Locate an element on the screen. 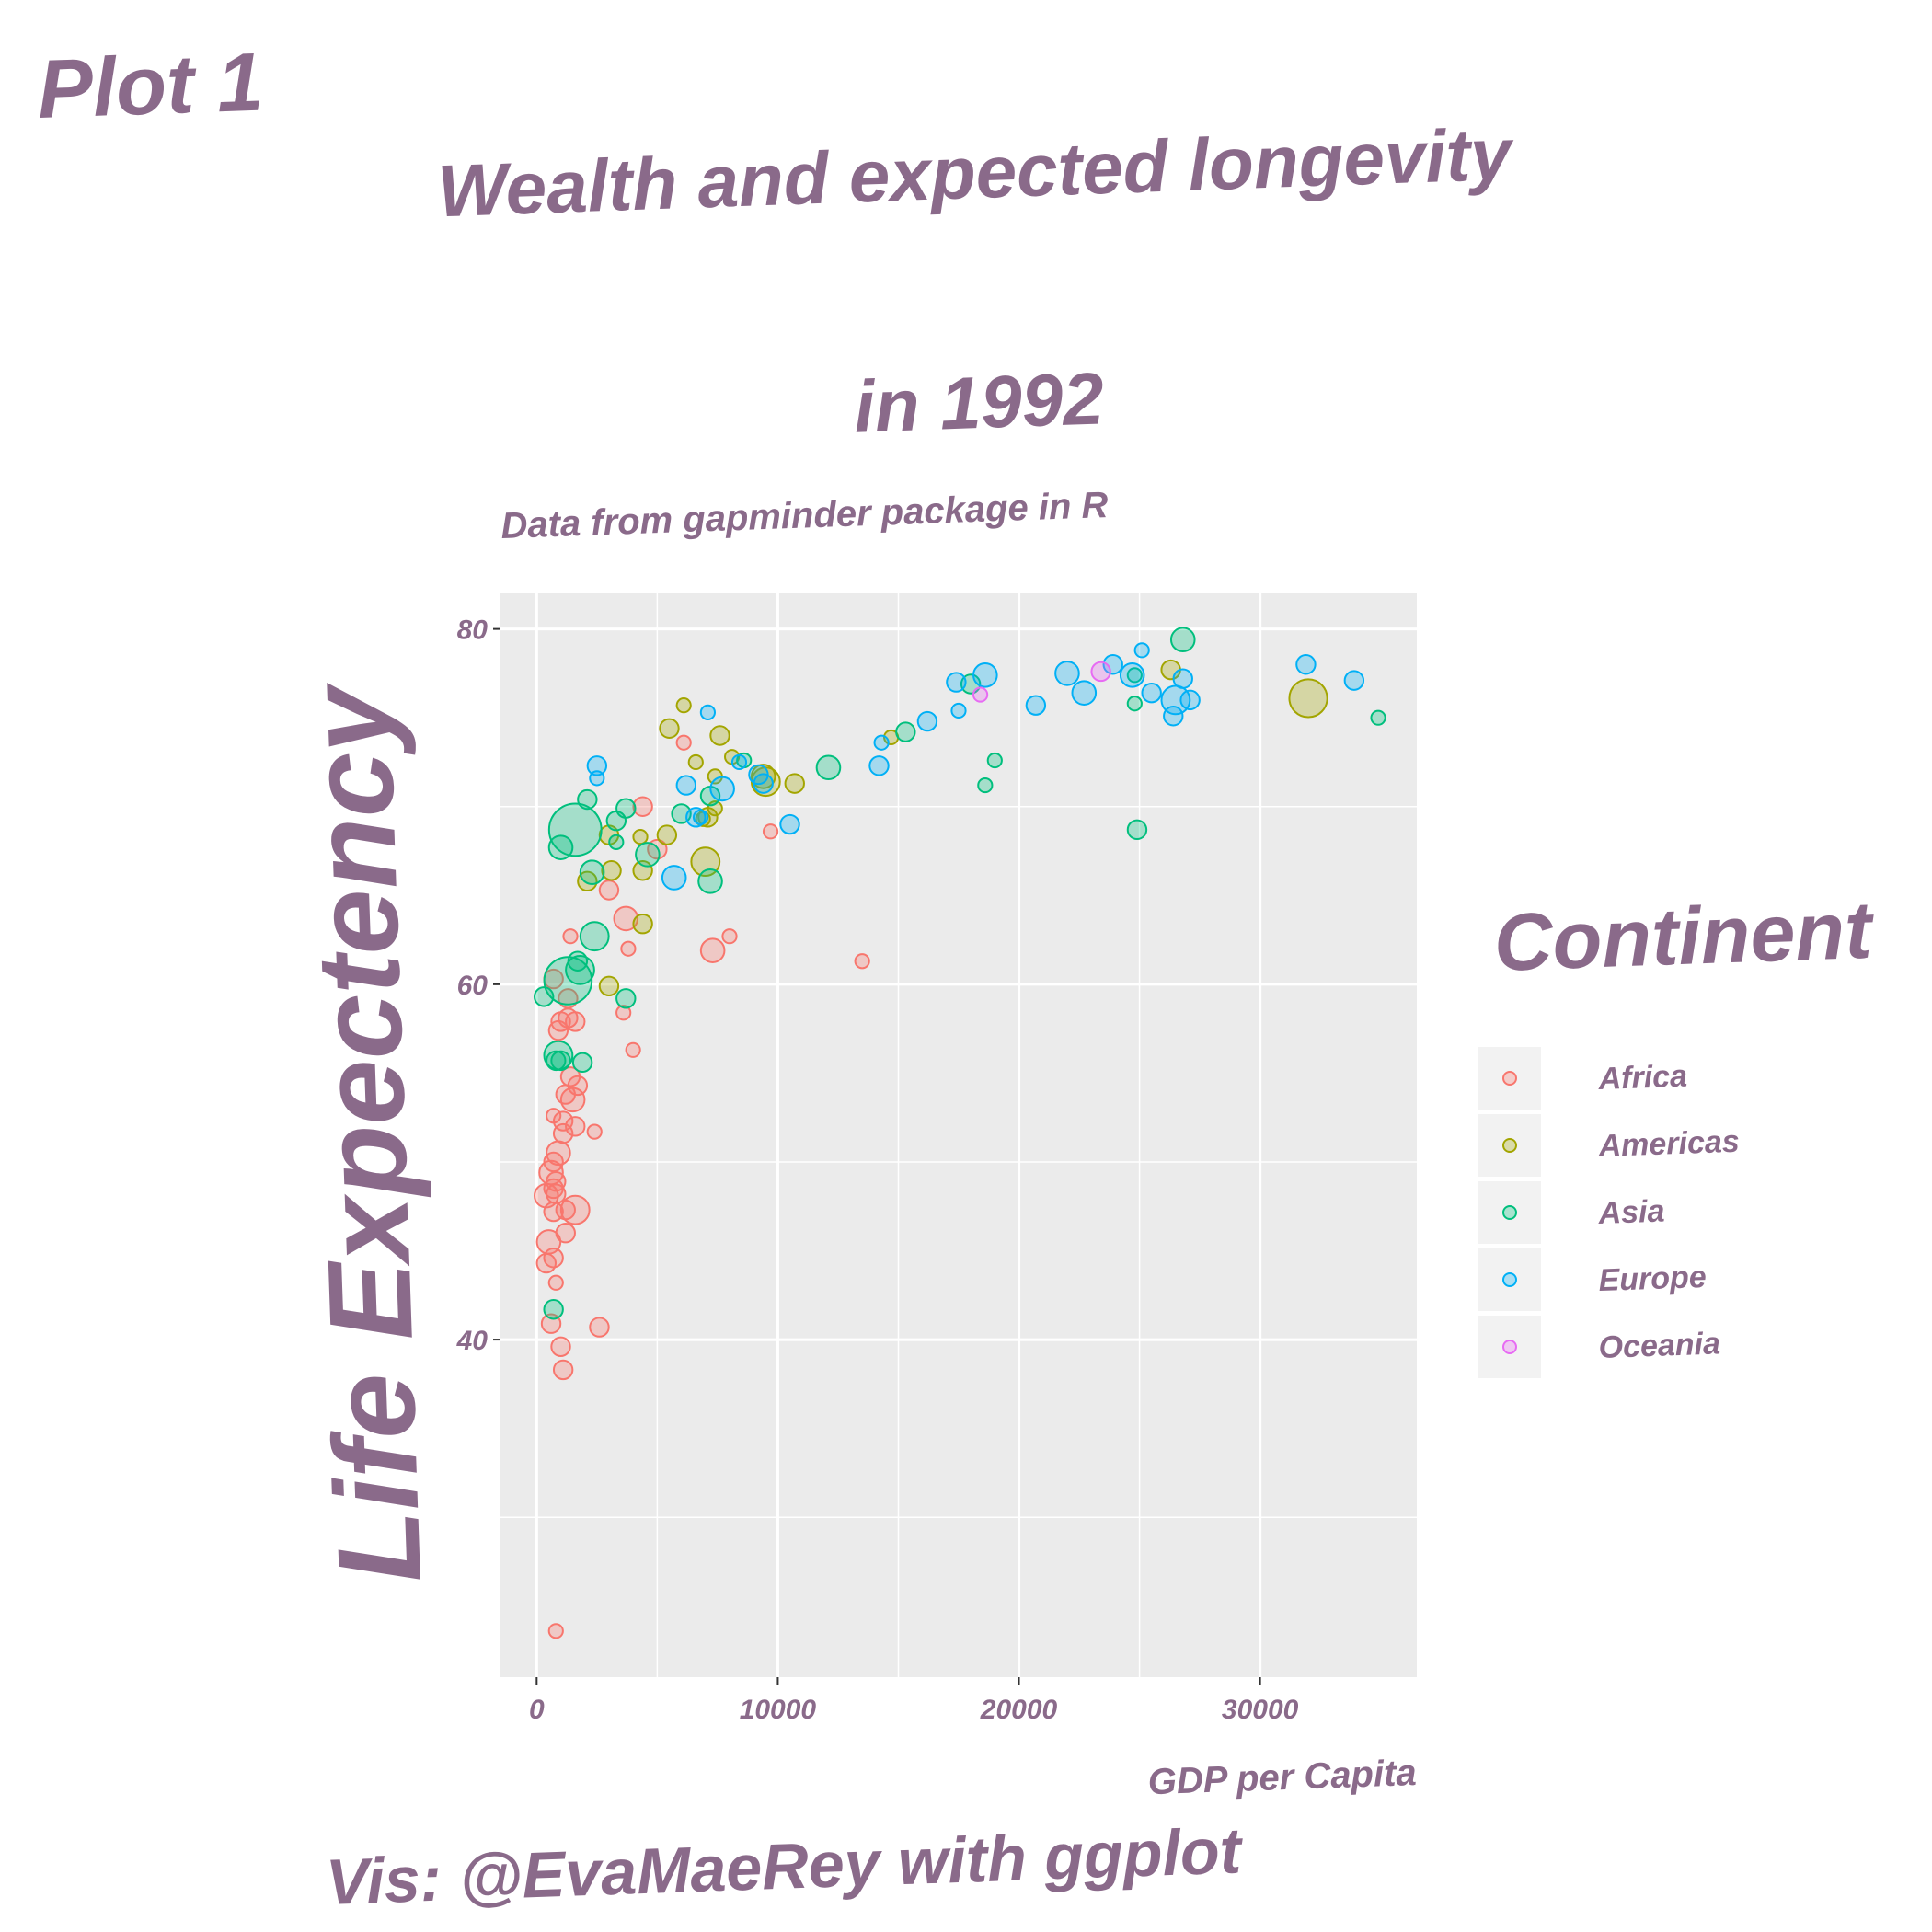  legend-item-oceania: Oceania is located at coordinates (1599, 1347).